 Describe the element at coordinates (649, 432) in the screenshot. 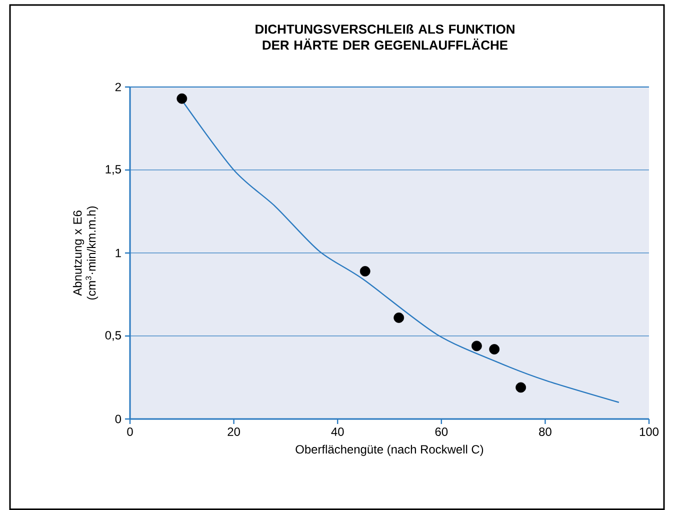

I see `x-tick-label: 100` at that location.